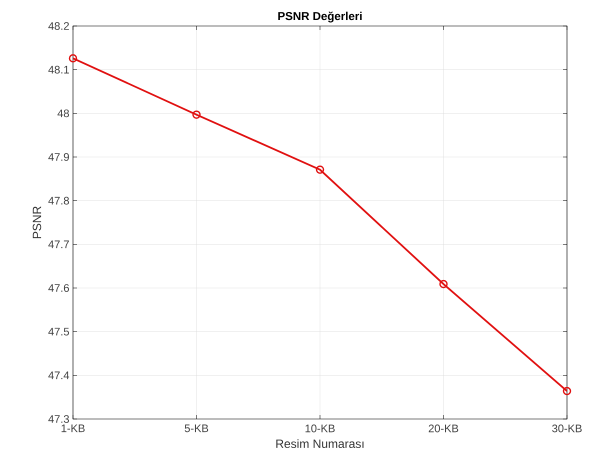 This screenshot has height=474, width=605. Describe the element at coordinates (58, 157) in the screenshot. I see `y-tick-label: 47.9` at that location.